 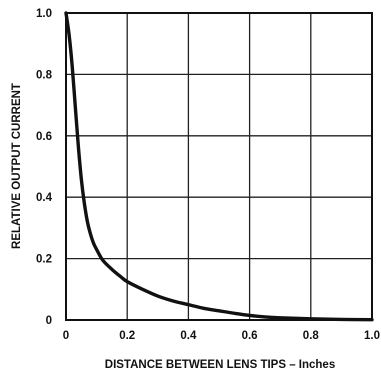 I want to click on x-tick-label-3: 0.6, so click(x=250, y=336).